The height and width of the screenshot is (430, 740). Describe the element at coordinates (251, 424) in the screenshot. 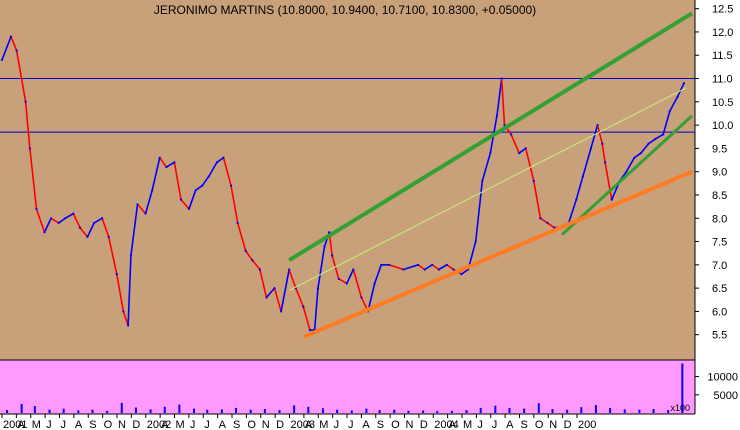

I see `date-tick-label-17: O` at that location.